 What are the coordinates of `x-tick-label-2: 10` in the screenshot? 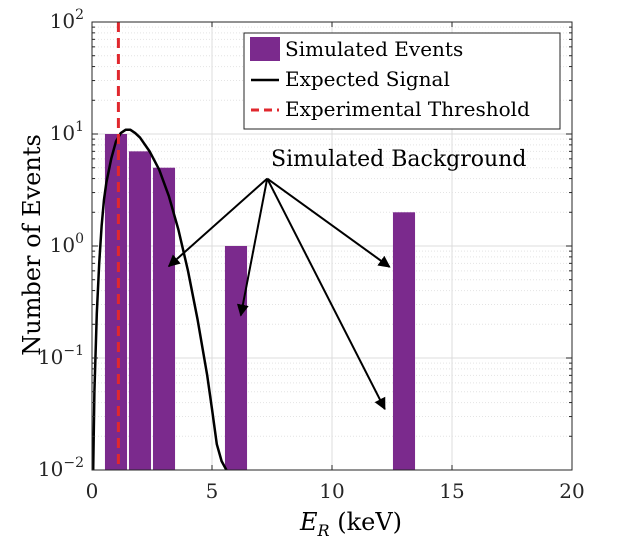 It's located at (331, 491).